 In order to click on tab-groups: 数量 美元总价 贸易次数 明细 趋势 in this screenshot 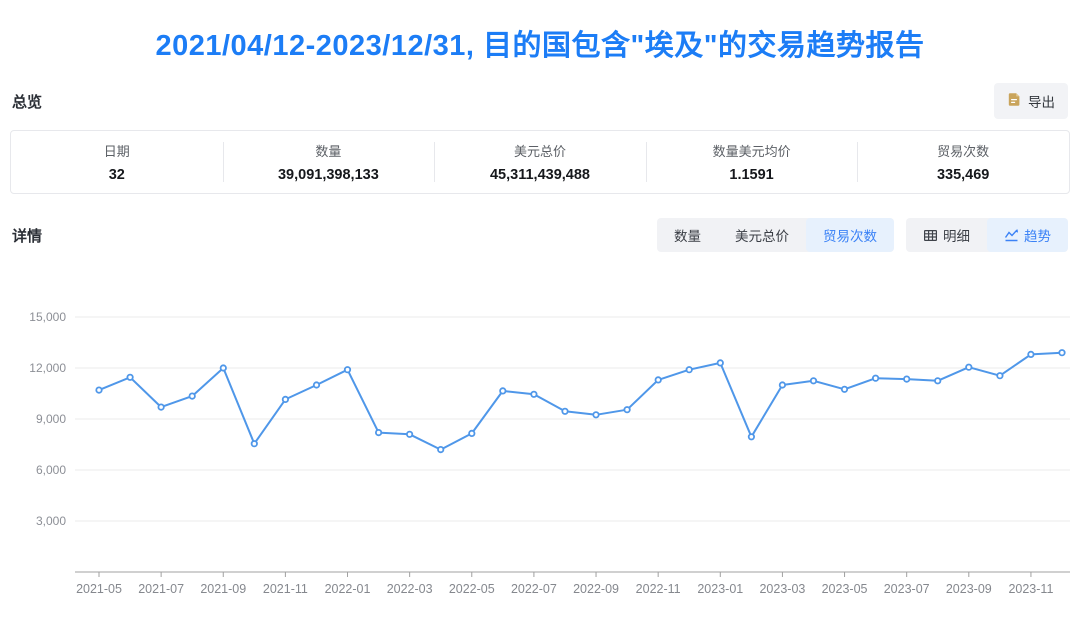, I will do `click(862, 235)`.